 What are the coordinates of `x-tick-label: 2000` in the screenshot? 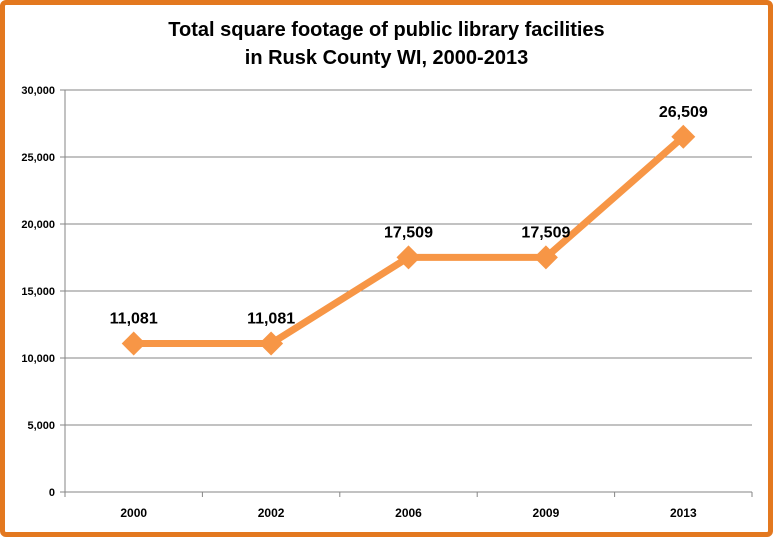 It's located at (133, 513).